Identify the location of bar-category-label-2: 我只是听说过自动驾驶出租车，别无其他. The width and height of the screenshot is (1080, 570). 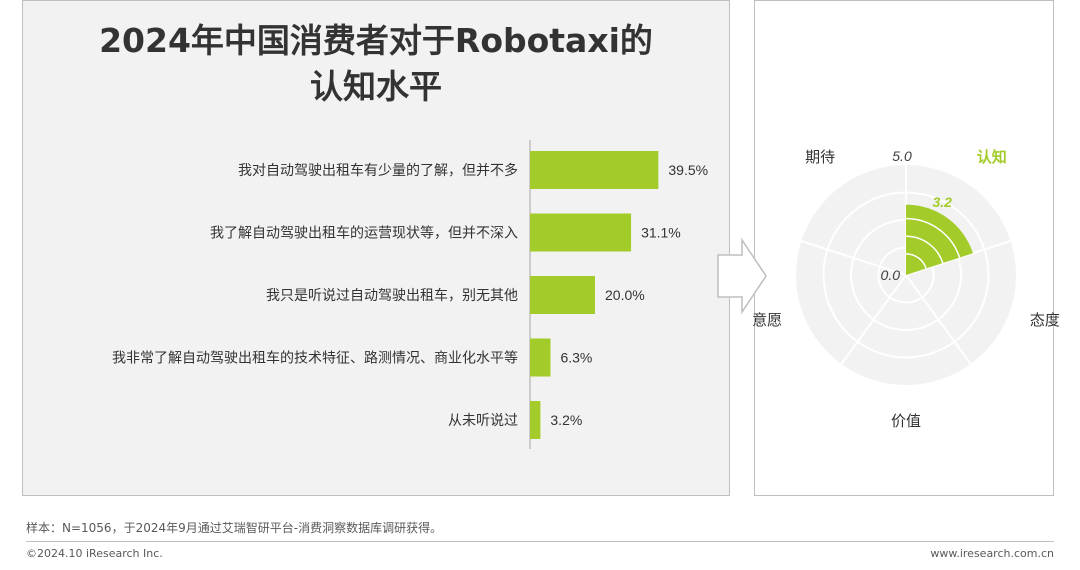
(392, 295).